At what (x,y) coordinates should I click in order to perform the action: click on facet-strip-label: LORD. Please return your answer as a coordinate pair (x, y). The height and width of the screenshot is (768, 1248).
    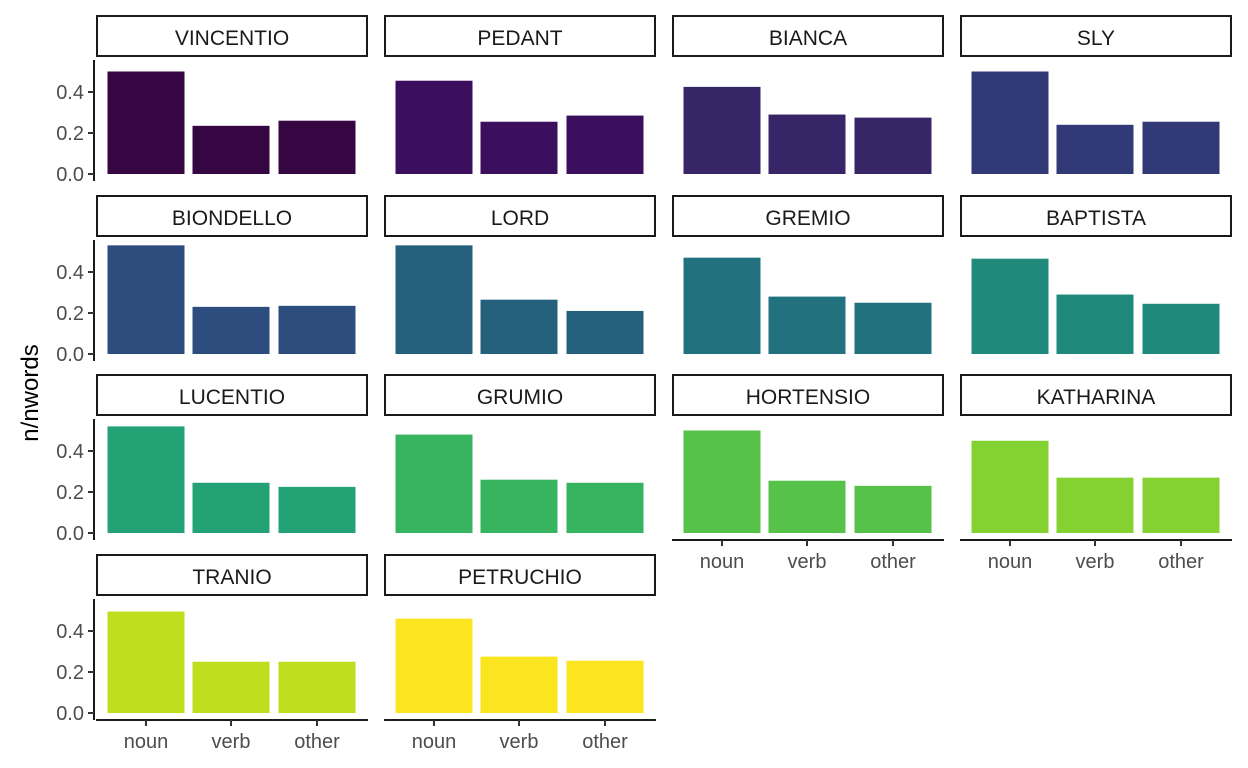
    Looking at the image, I should click on (520, 218).